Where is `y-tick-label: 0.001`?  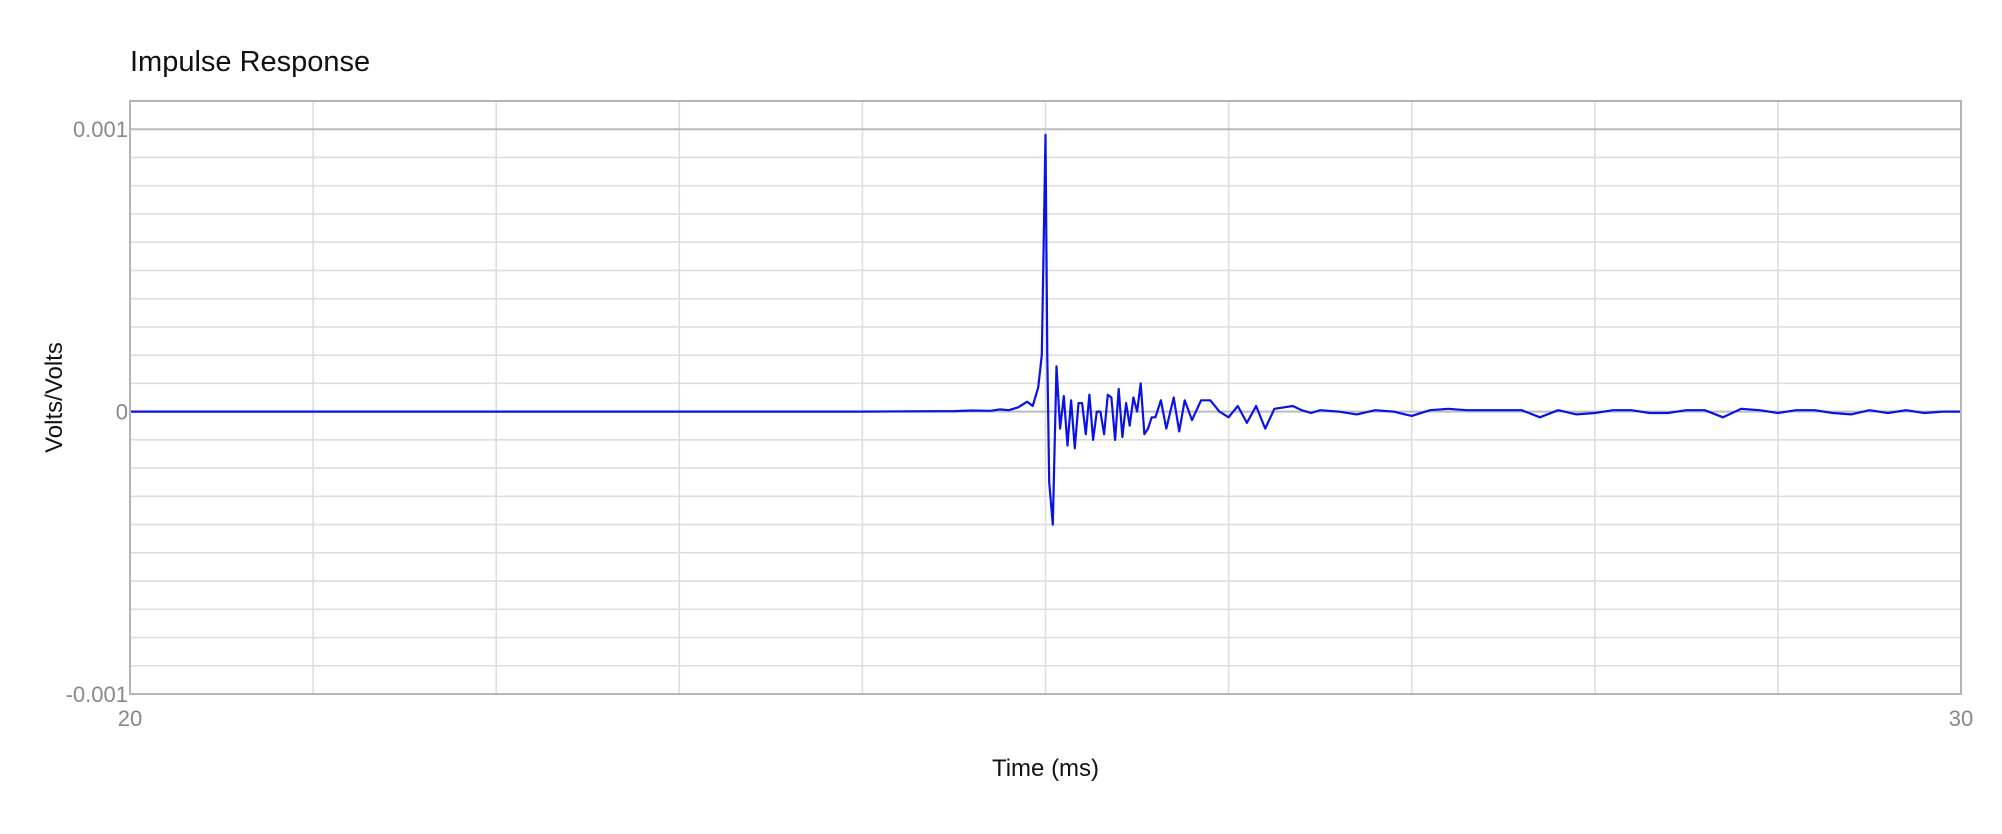 y-tick-label: 0.001 is located at coordinates (100, 129).